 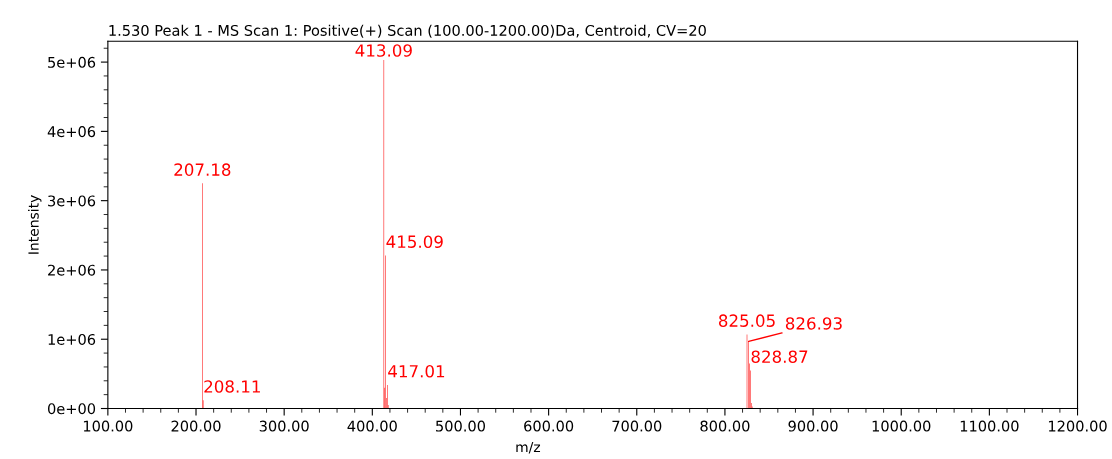 I want to click on x-tick-label: 900.00, so click(x=813, y=426).